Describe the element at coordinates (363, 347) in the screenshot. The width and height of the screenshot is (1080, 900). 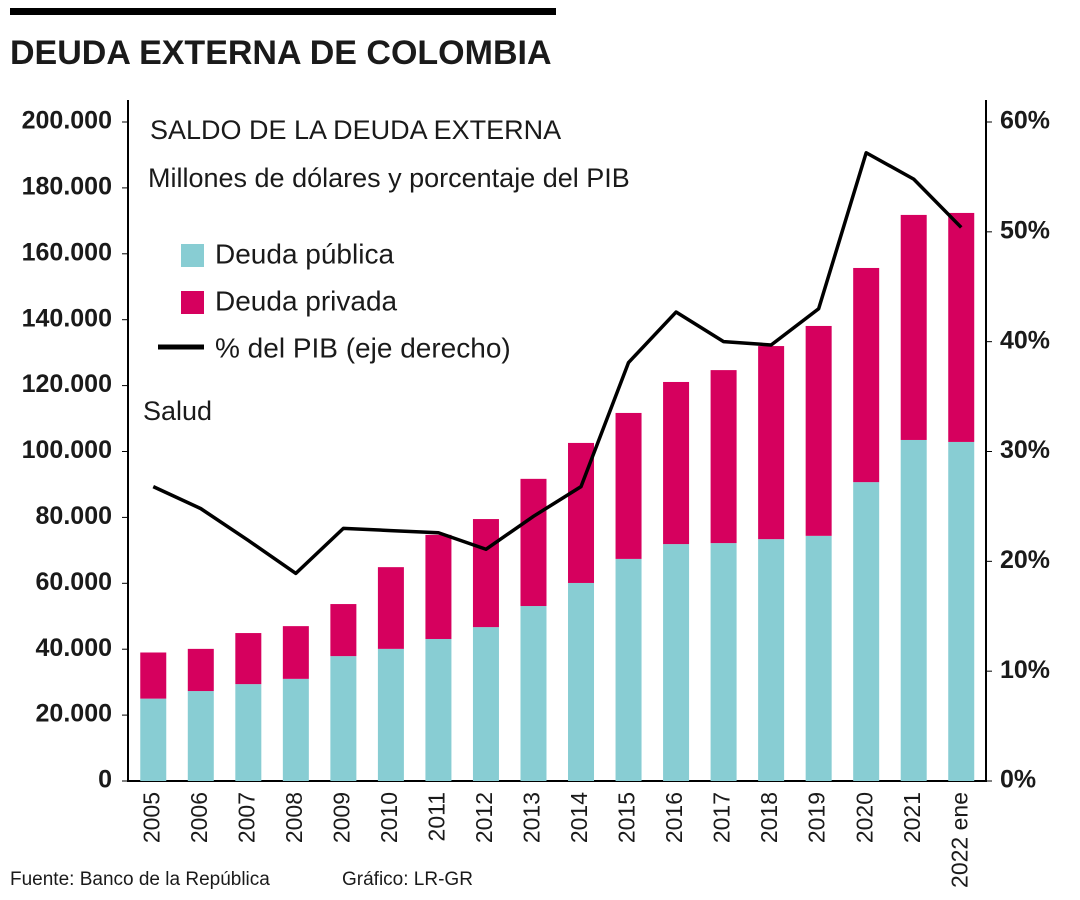
I see `legend-label: % del PIB (eje derecho)` at that location.